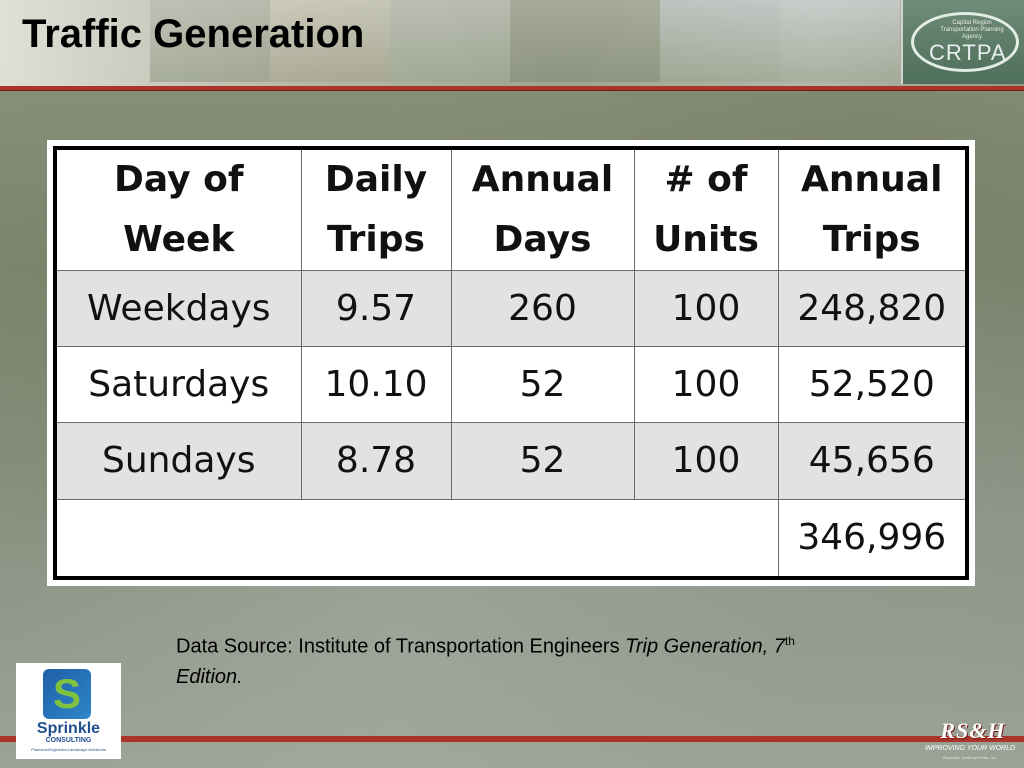 This screenshot has width=1024, height=768. I want to click on table-cell: 260, so click(542, 308).